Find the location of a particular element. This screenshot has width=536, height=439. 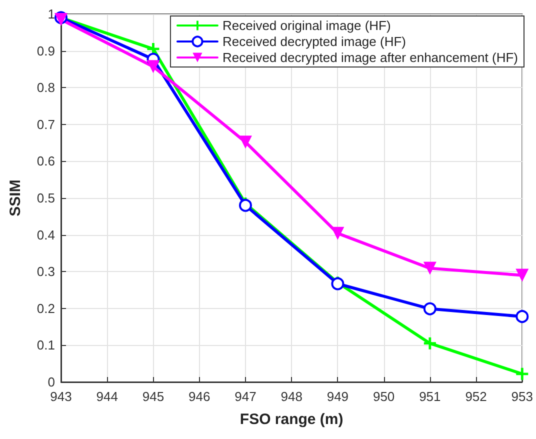

x-tick-label: 947 is located at coordinates (245, 396).